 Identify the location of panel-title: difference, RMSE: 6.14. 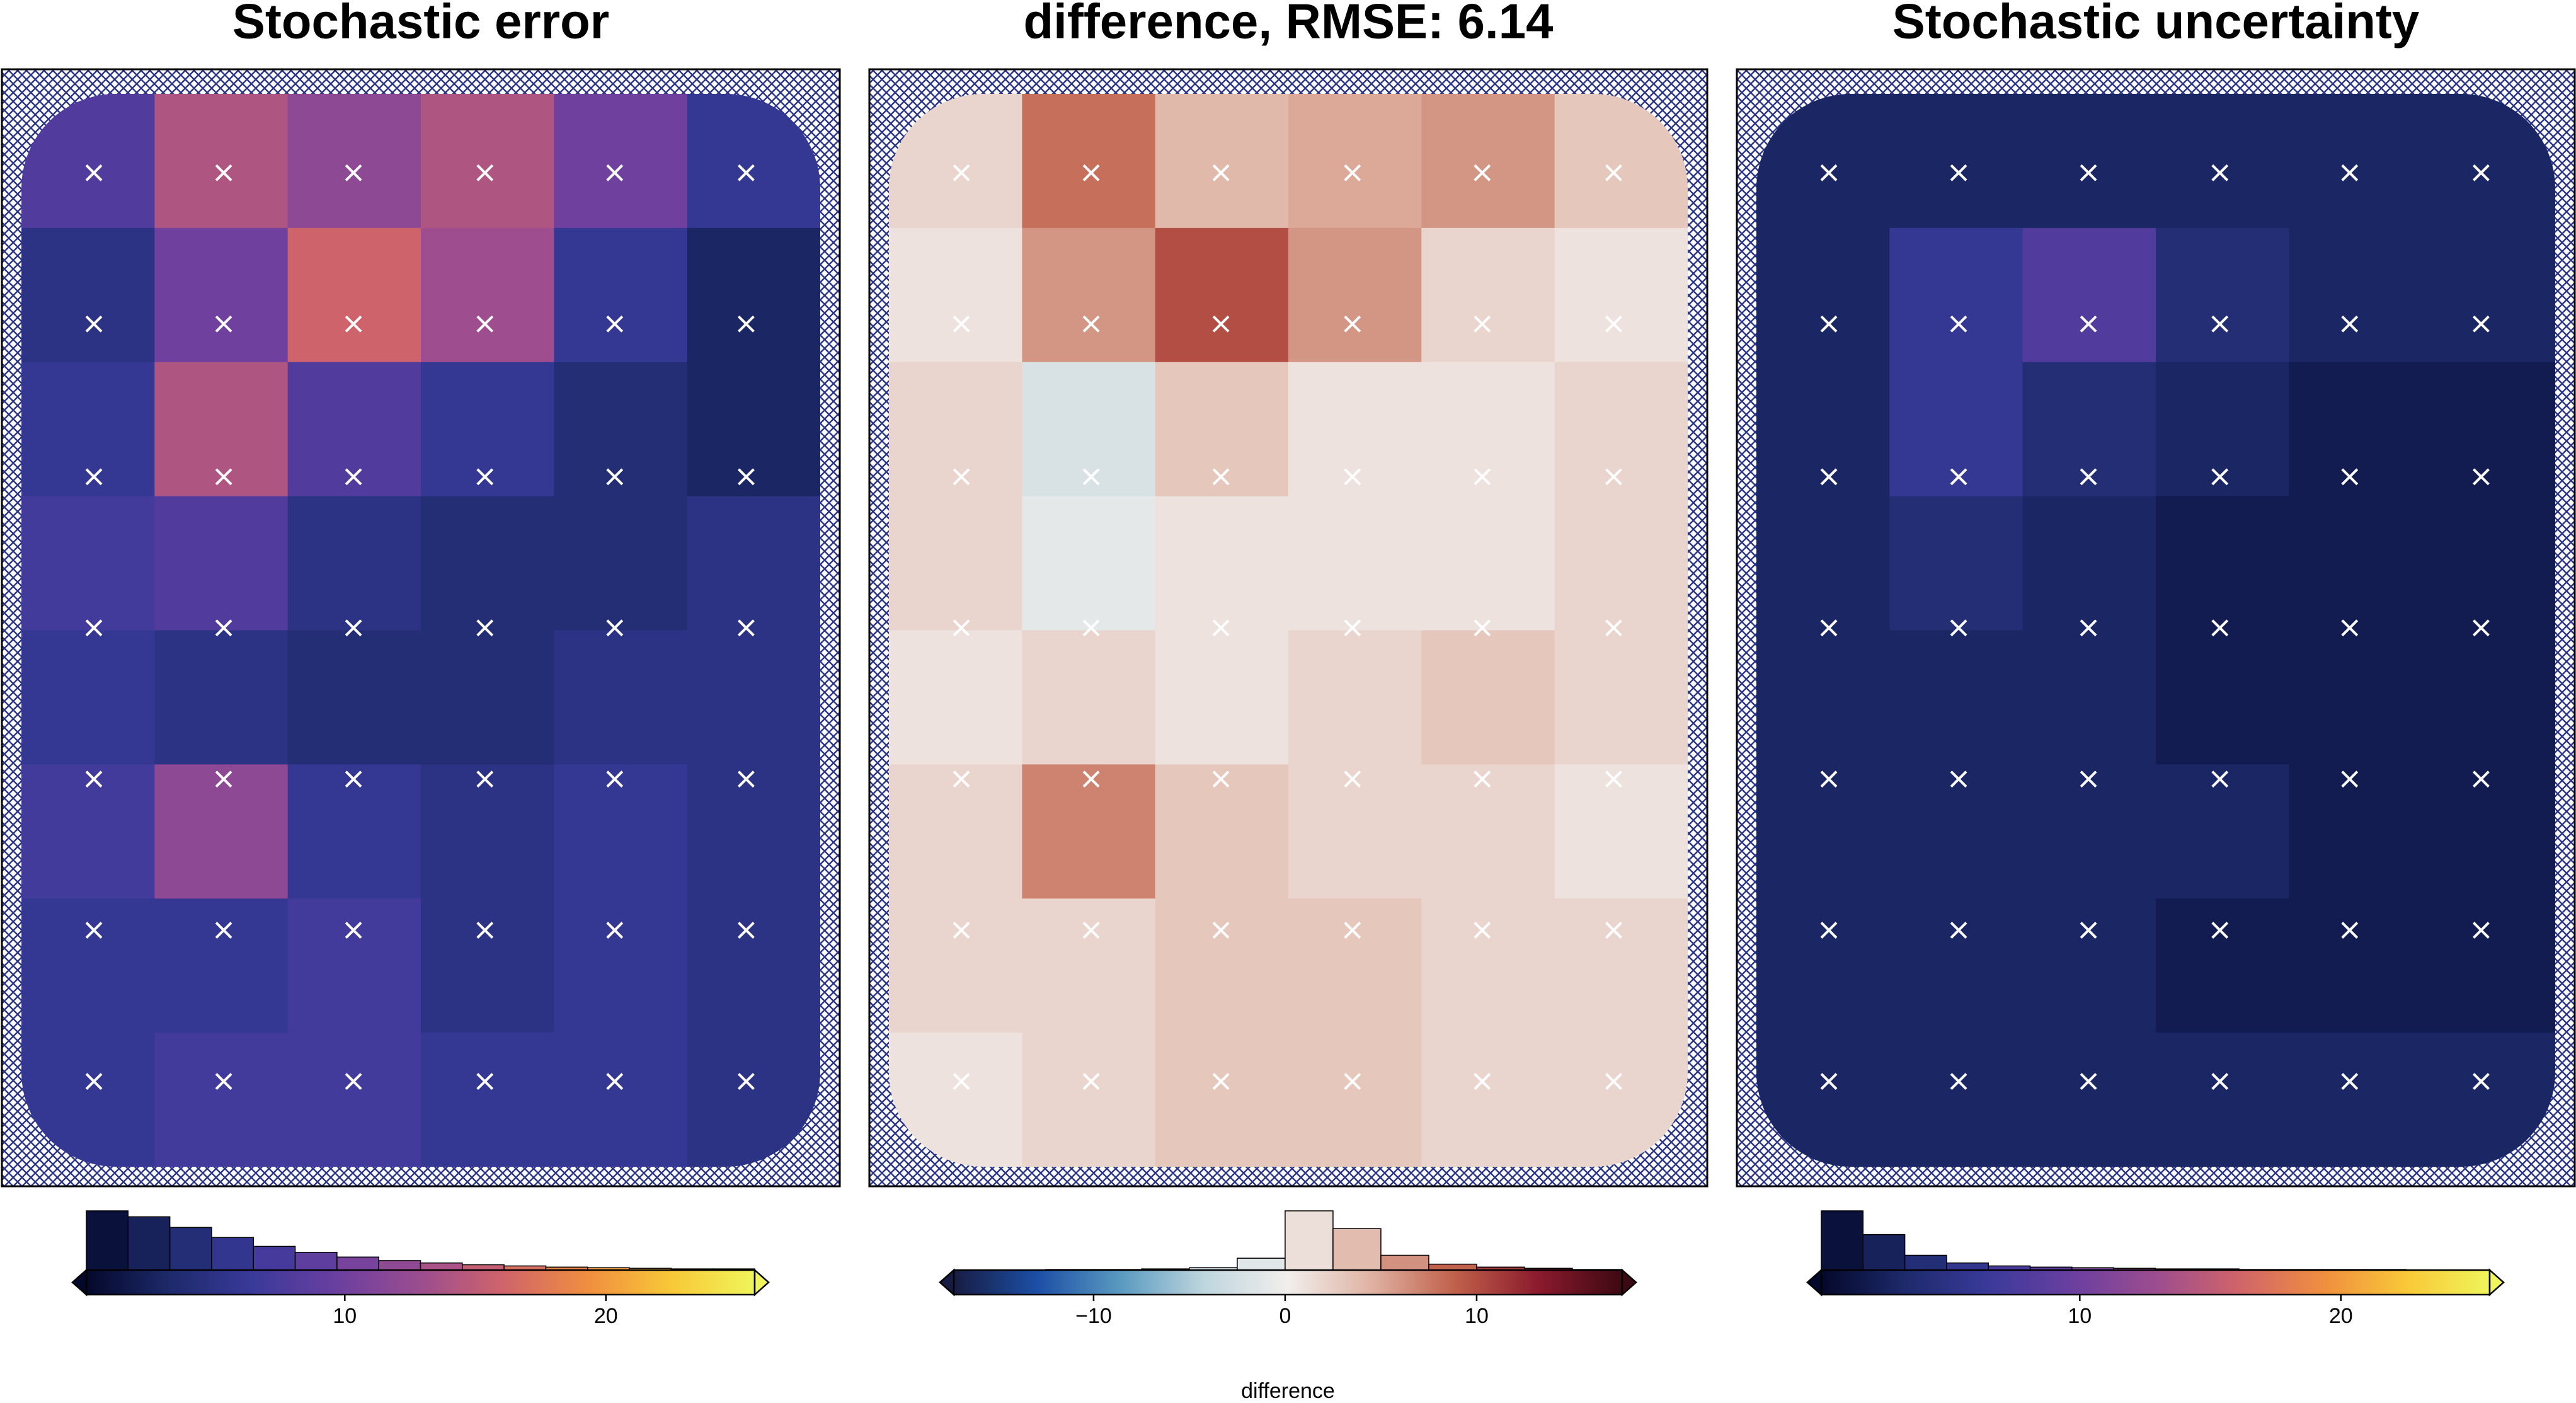
(1289, 24).